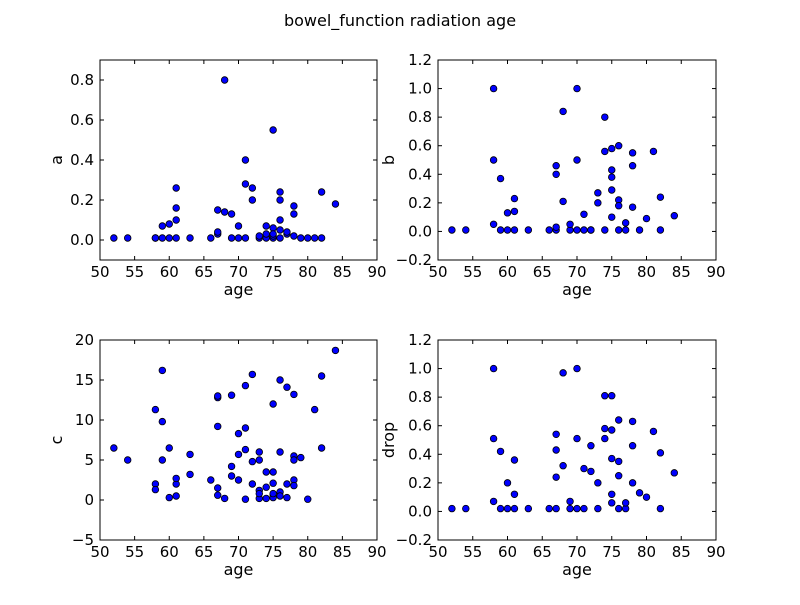 This screenshot has width=800, height=605. What do you see at coordinates (89, 500) in the screenshot?
I see `y-tick-label: 0` at bounding box center [89, 500].